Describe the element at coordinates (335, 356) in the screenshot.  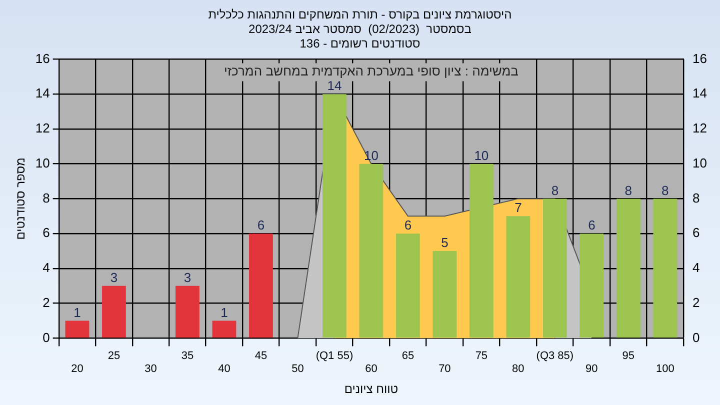
I see `x-tick-label: (Q1 55)` at that location.